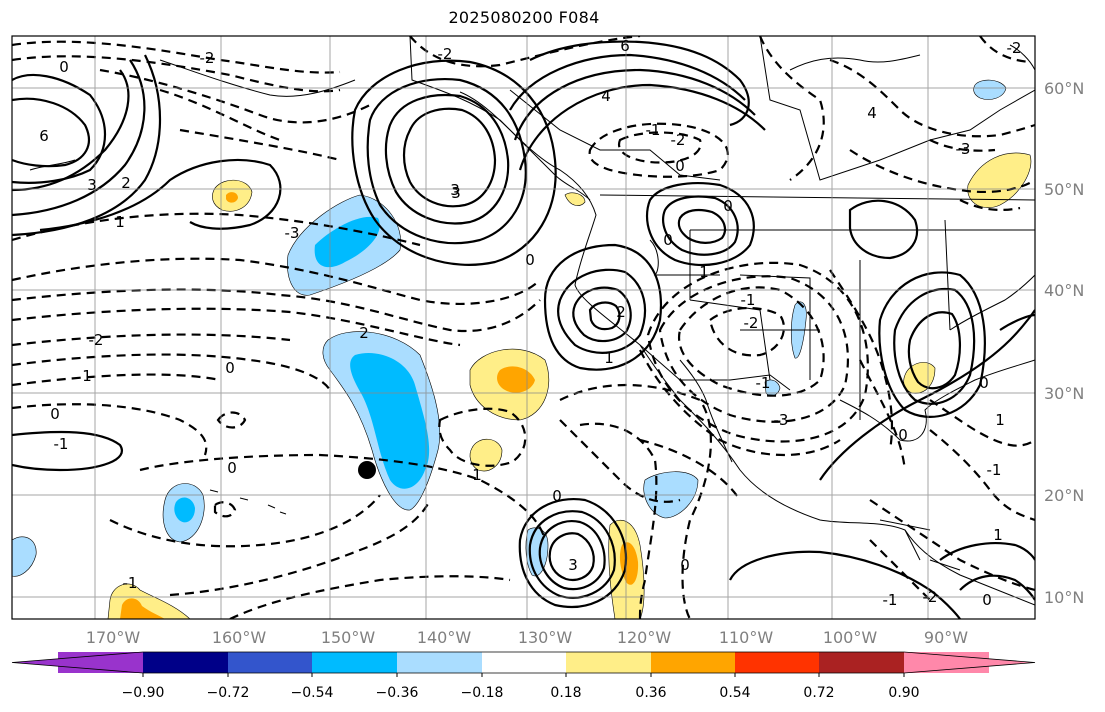  What do you see at coordinates (113, 637) in the screenshot?
I see `lon-tick-label: 170°W` at bounding box center [113, 637].